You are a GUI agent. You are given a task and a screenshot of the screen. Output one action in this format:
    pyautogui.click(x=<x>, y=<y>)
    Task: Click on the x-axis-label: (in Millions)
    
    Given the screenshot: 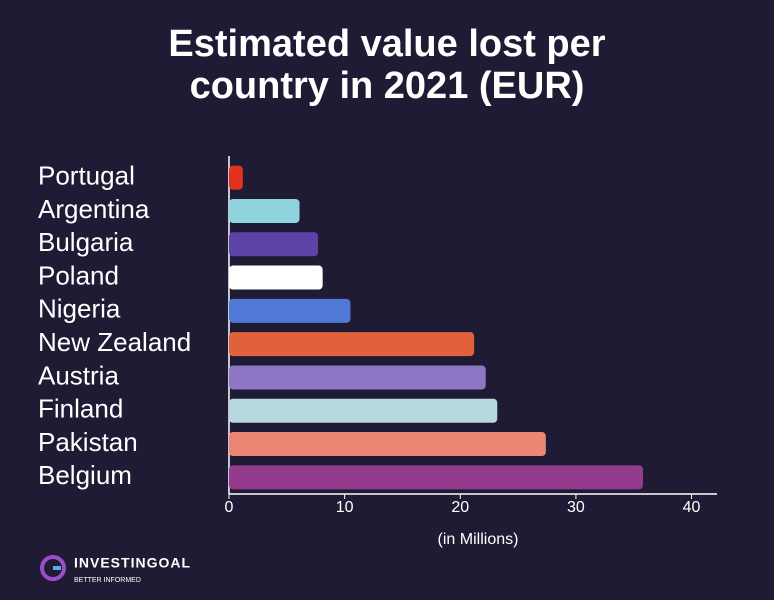 What is the action you would take?
    pyautogui.click(x=478, y=539)
    